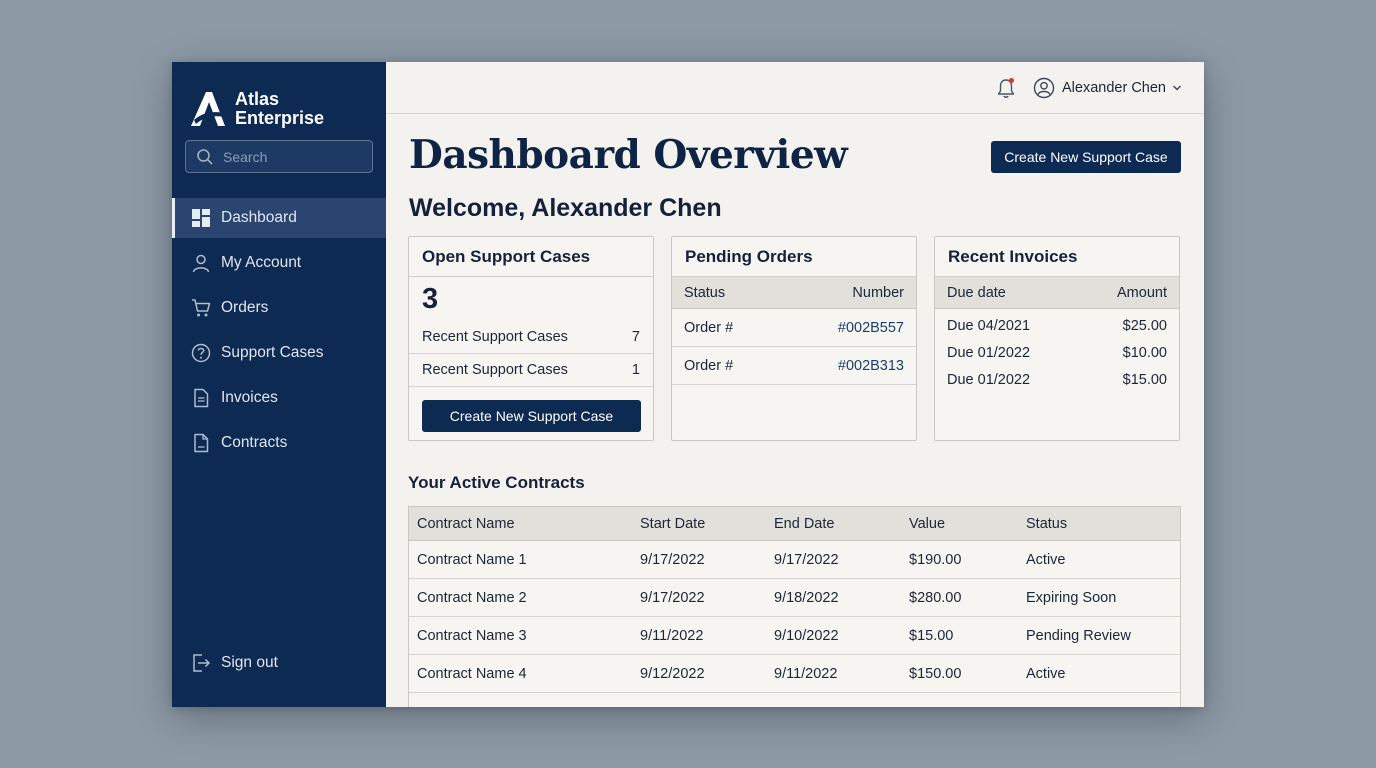 This screenshot has width=1376, height=768. I want to click on brand: Atlas Enterprise, so click(279, 101).